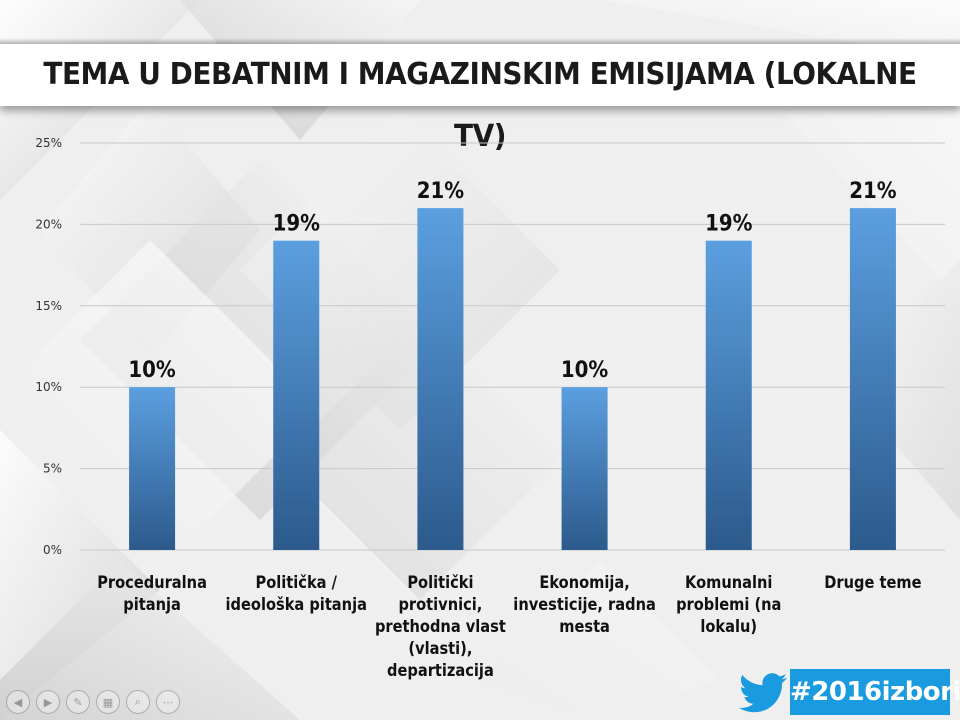 The width and height of the screenshot is (960, 720). What do you see at coordinates (108, 702) in the screenshot?
I see `slides-icon: ▦` at bounding box center [108, 702].